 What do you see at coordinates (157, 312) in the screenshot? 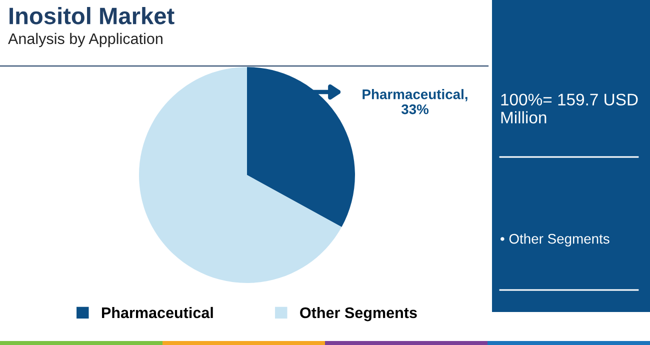
I see `legend-label: Pharmaceutical` at bounding box center [157, 312].